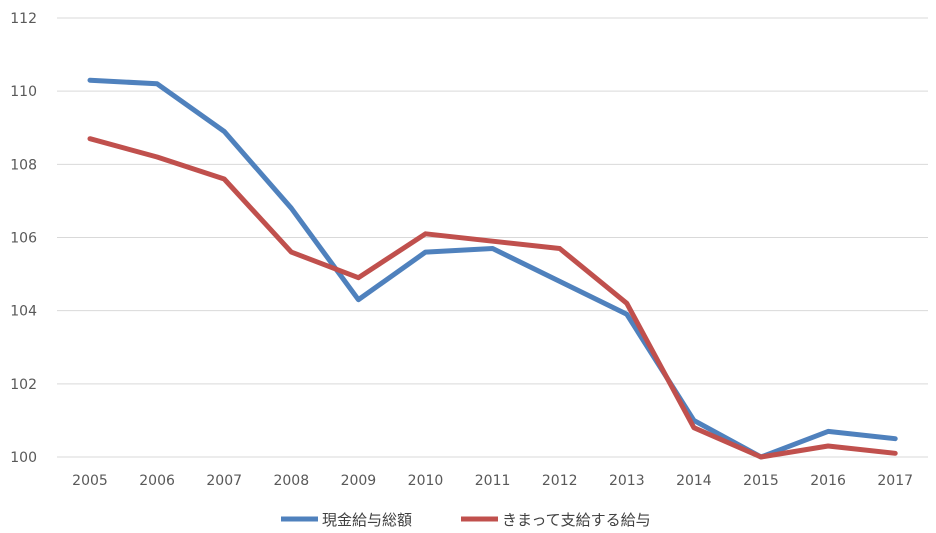  What do you see at coordinates (560, 481) in the screenshot?
I see `x-tick-label: 2012` at bounding box center [560, 481].